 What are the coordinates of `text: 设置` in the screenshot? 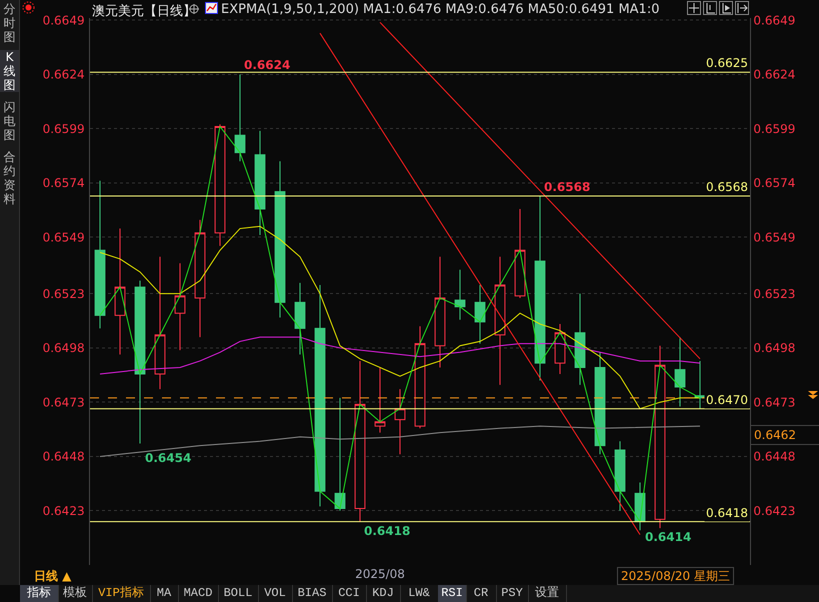 It's located at (547, 593).